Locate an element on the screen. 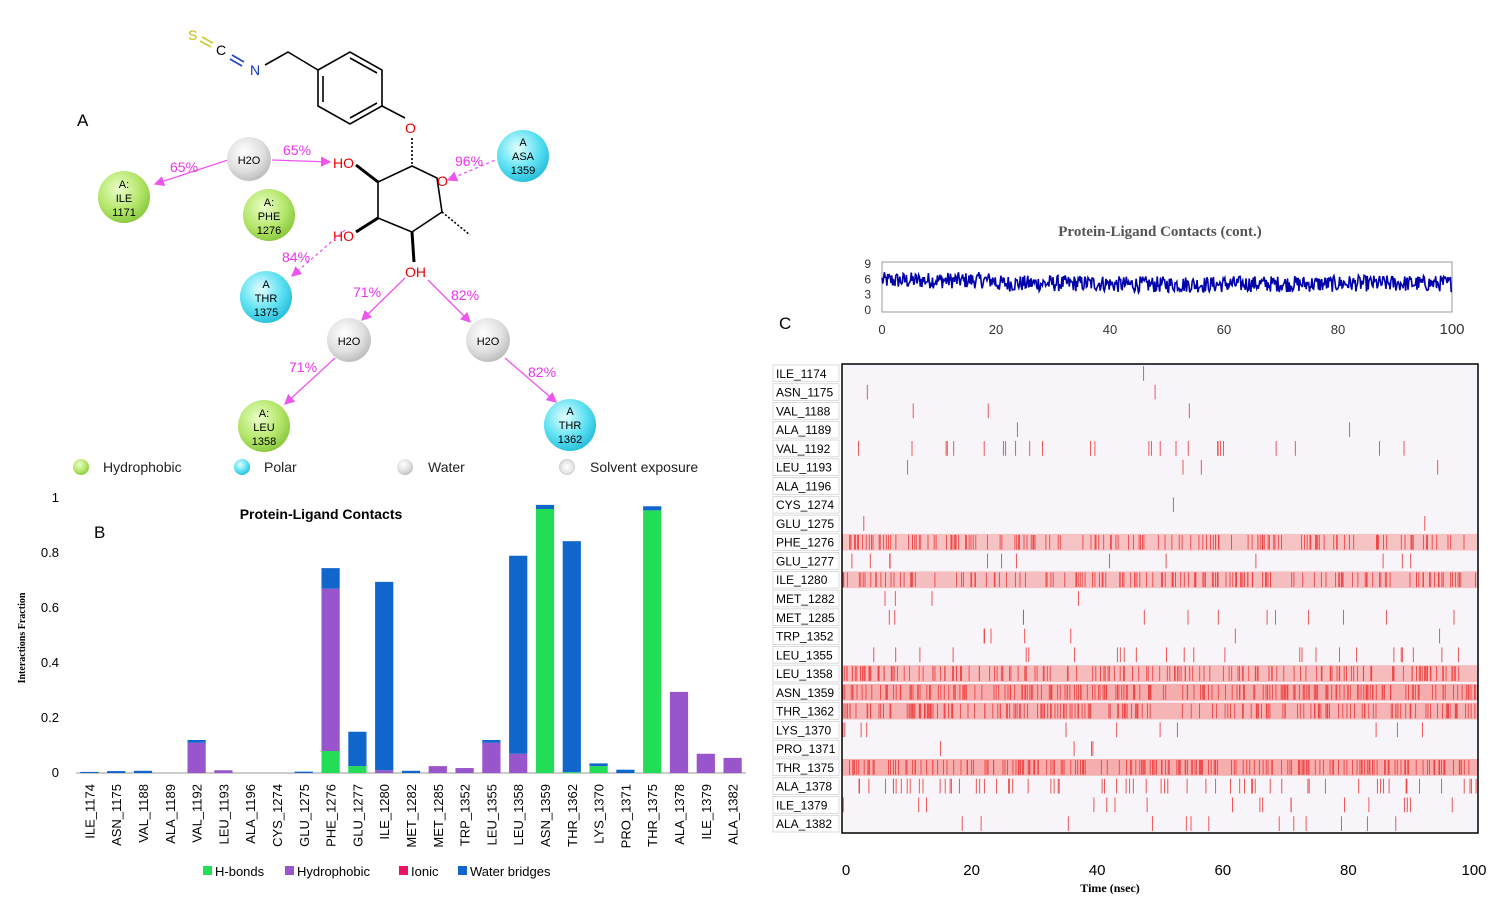  x-tick-label: MET_1282 is located at coordinates (411, 816).